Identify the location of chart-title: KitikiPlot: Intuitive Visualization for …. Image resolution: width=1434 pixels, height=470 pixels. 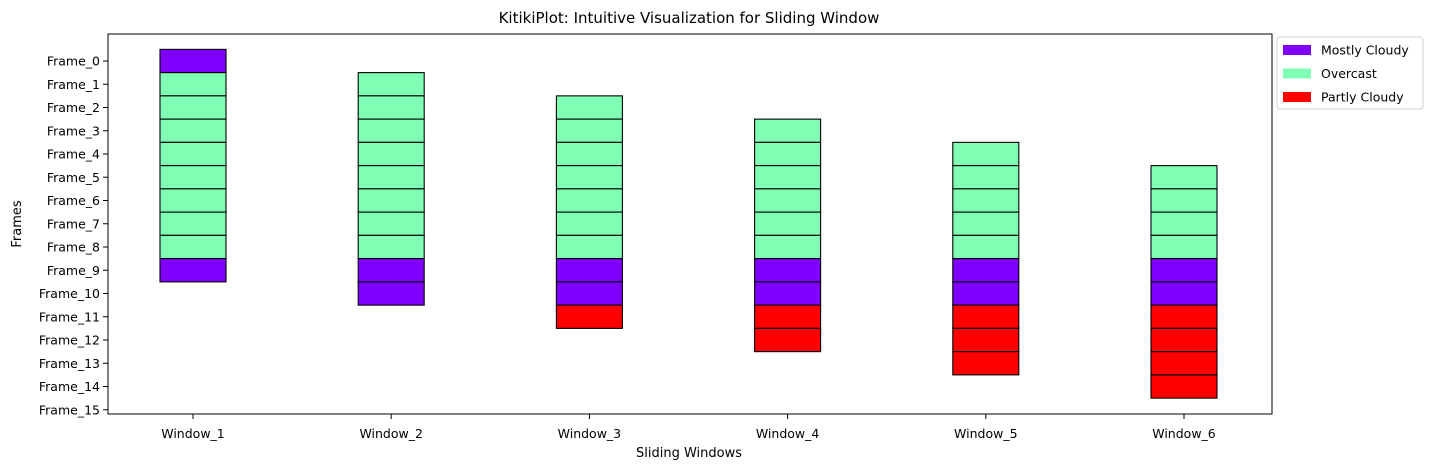
(689, 18).